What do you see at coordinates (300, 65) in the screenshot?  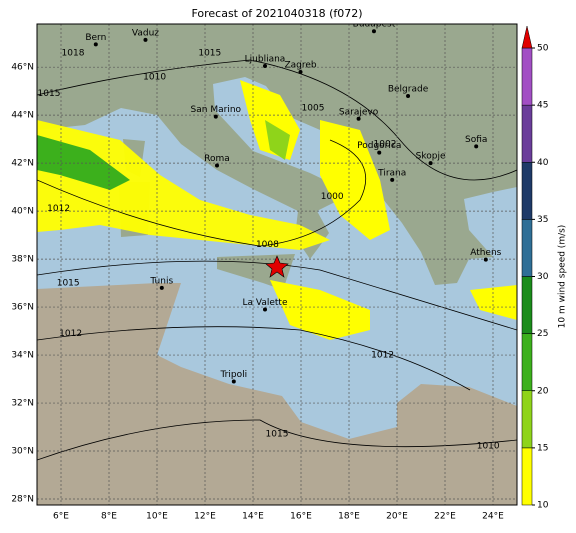 I see `city-label: Zagreb` at bounding box center [300, 65].